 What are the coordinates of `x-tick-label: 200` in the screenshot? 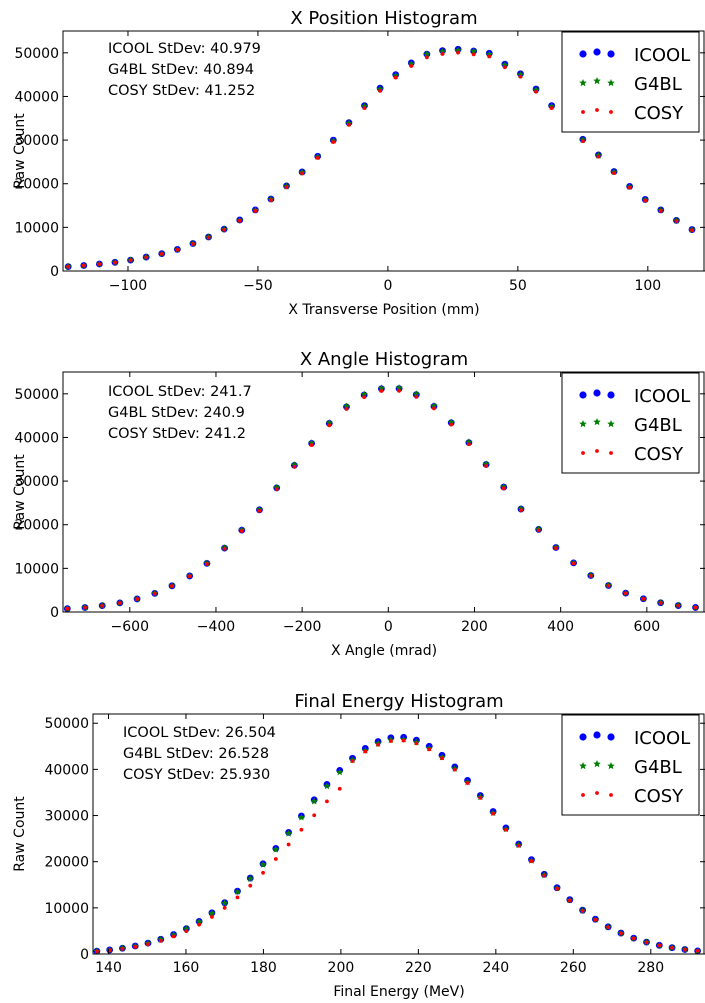 It's located at (341, 968).